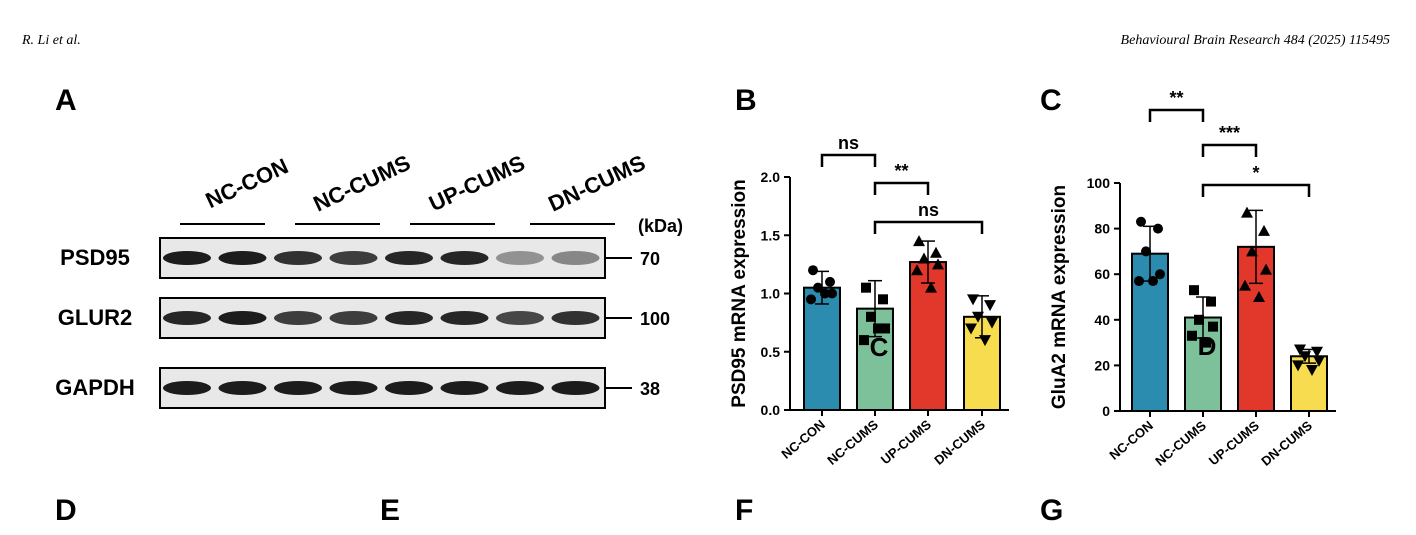 Image resolution: width=1416 pixels, height=535 pixels. I want to click on y-tick-label: 0.0, so click(771, 410).